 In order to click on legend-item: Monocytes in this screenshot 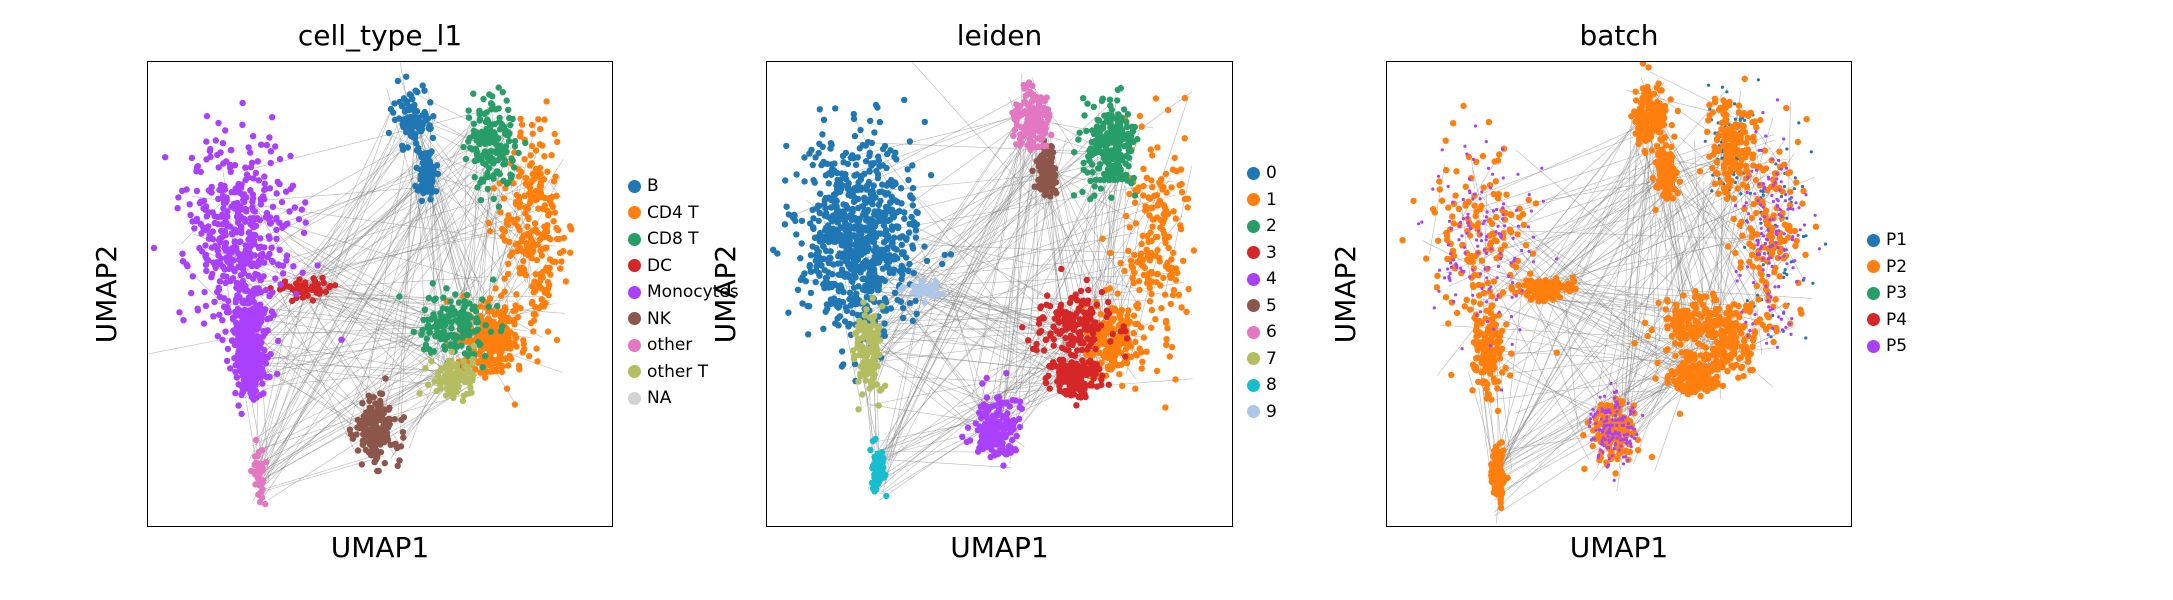, I will do `click(683, 292)`.